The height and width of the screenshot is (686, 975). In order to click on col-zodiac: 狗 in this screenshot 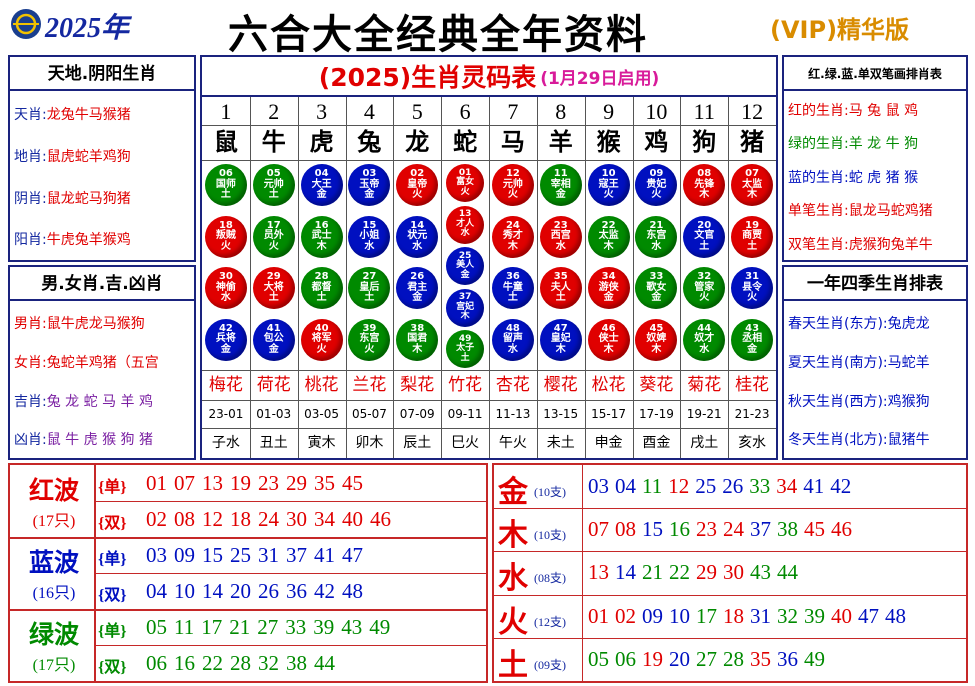, I will do `click(704, 143)`.